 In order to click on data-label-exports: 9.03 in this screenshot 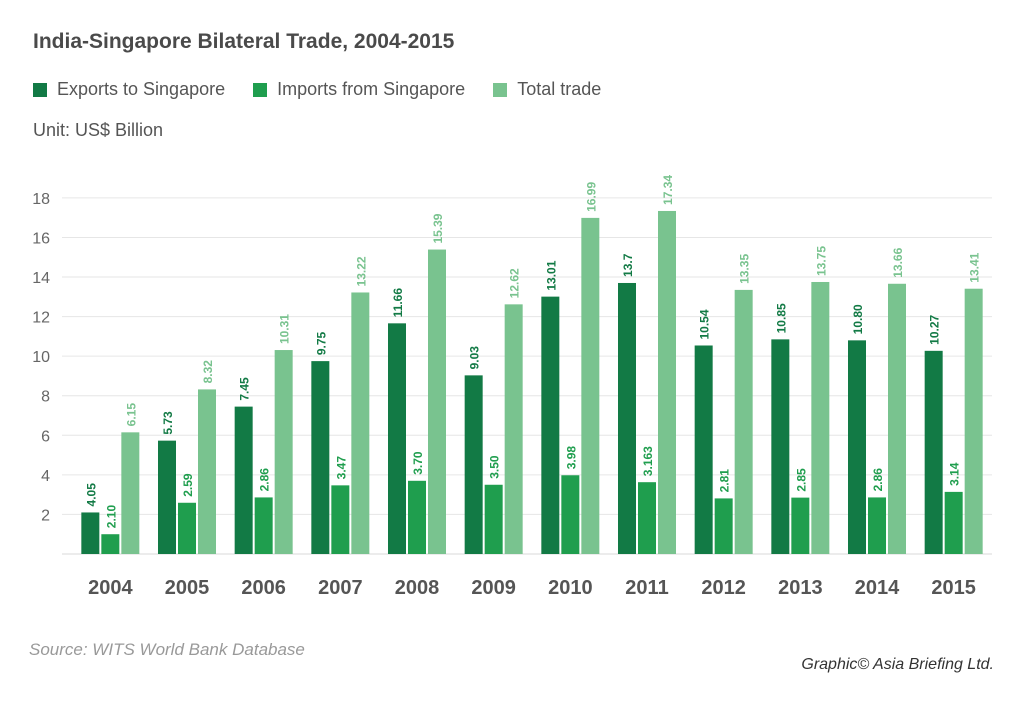, I will do `click(475, 358)`.